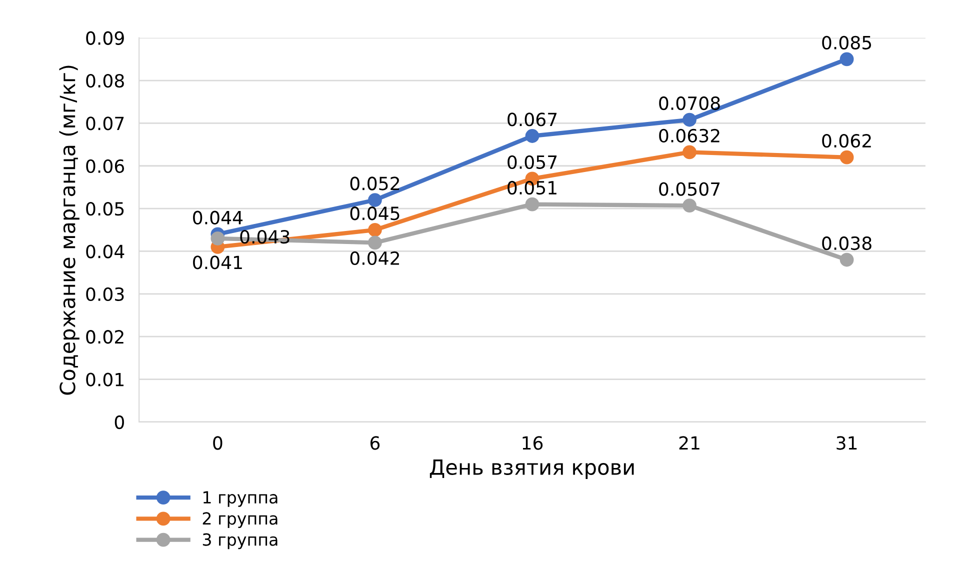  Describe the element at coordinates (105, 337) in the screenshot. I see `y-tick-label: 0.02` at that location.